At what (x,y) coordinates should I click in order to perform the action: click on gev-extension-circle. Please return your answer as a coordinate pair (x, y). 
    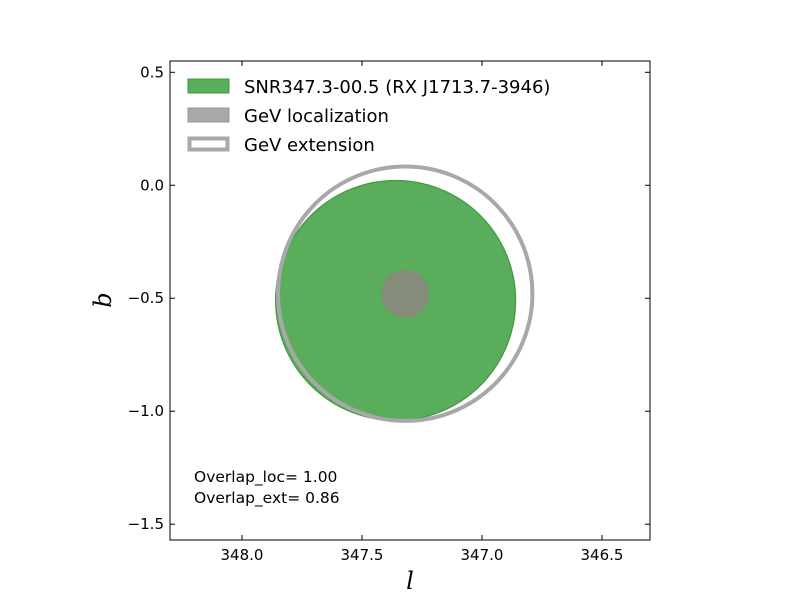
    Looking at the image, I should click on (405, 293).